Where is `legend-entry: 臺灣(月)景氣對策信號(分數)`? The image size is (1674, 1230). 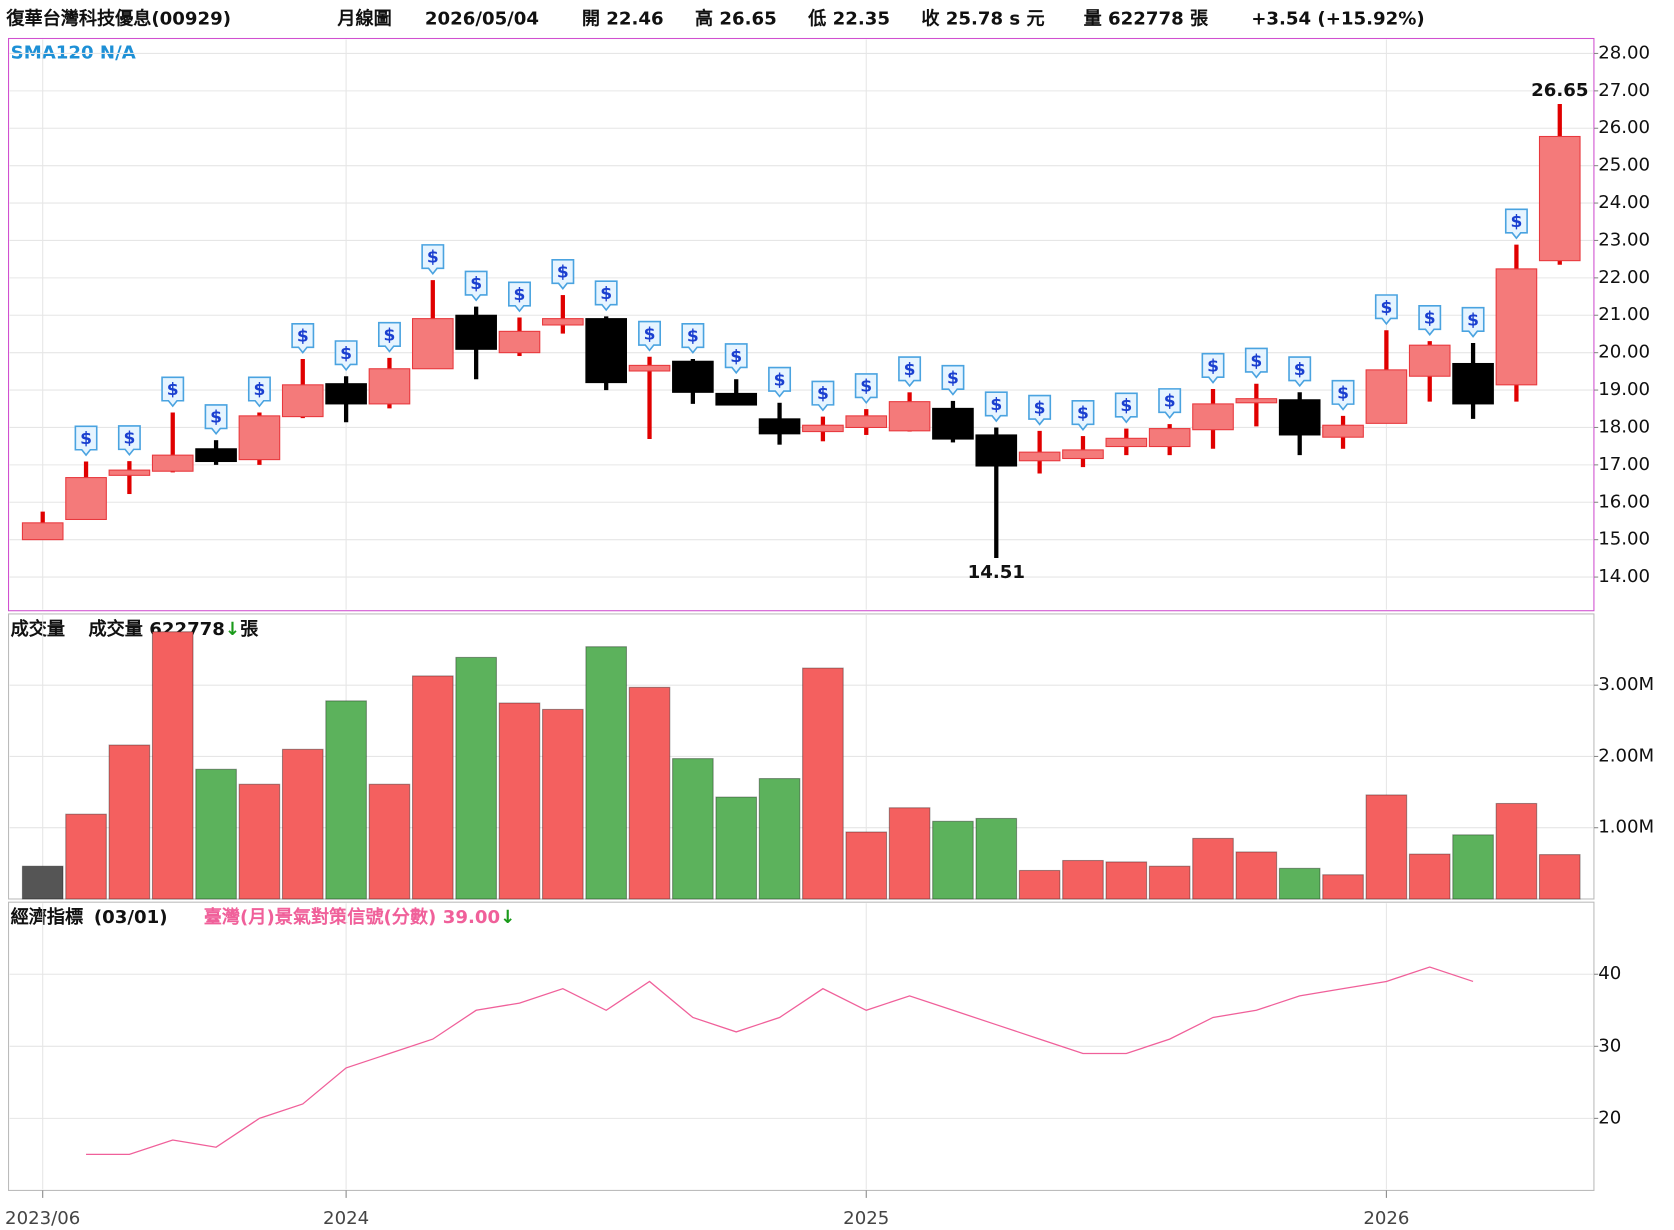
legend-entry: 臺灣(月)景氣對策信號(分數) is located at coordinates (320, 917).